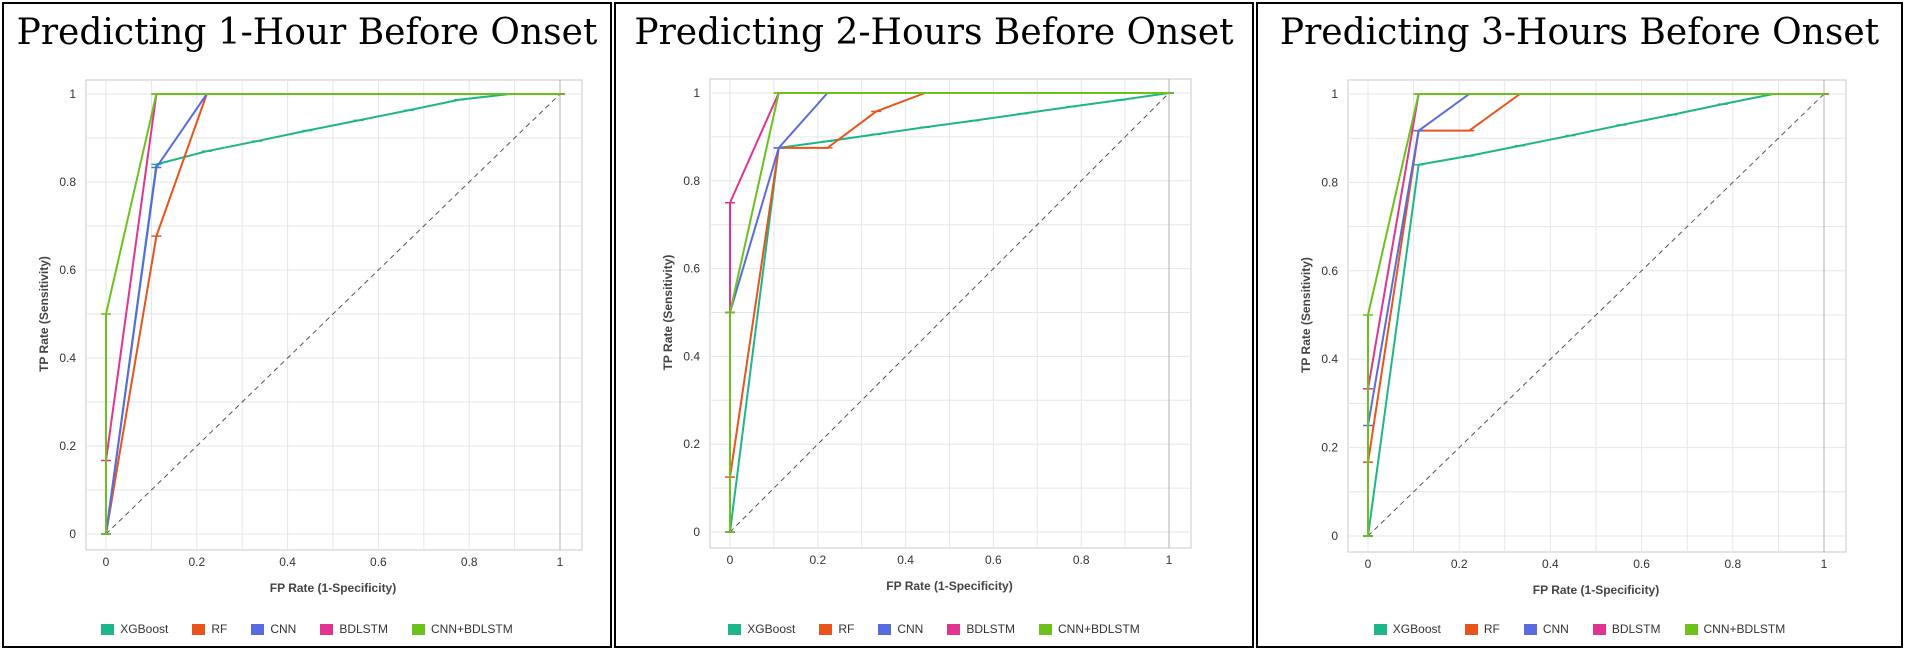  I want to click on x-tick-label: 0, so click(730, 560).